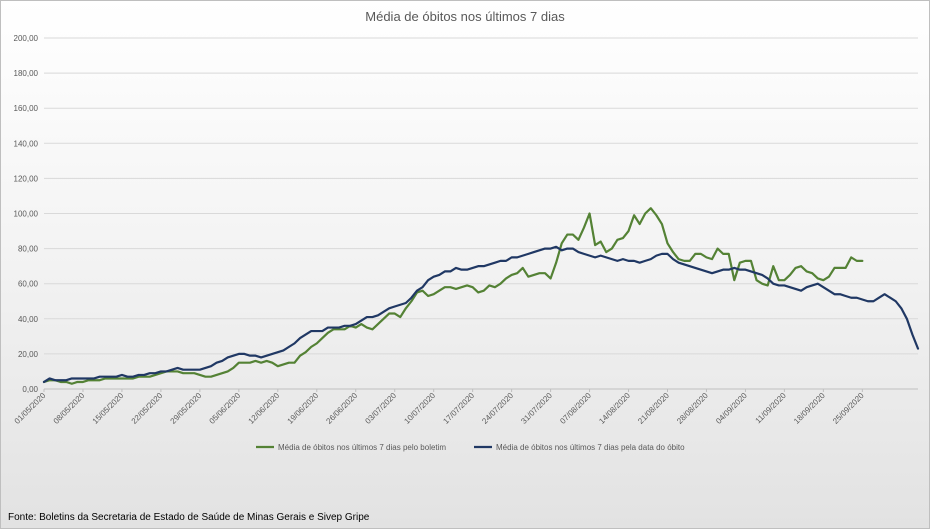 The image size is (930, 529). I want to click on y-tick-label: 200,00, so click(26, 38).